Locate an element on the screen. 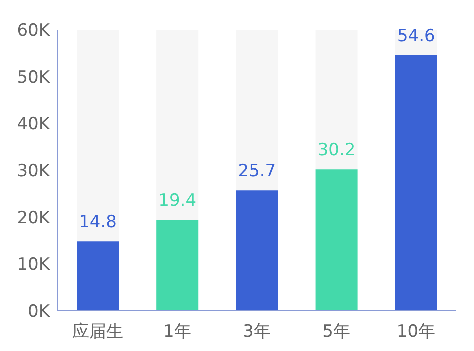 The image size is (474, 351). y-tick-label: 40K is located at coordinates (34, 124).